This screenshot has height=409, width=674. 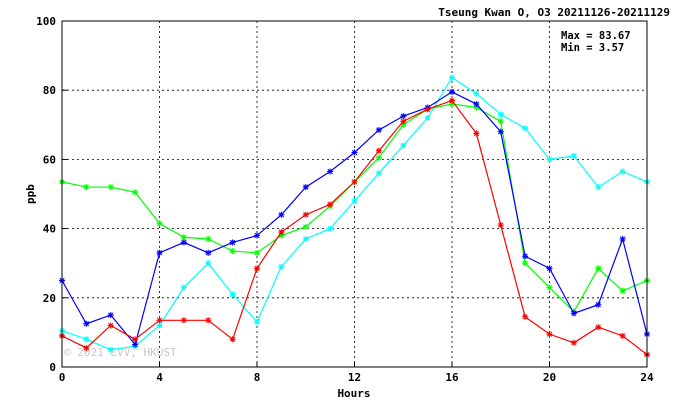 What do you see at coordinates (592, 48) in the screenshot?
I see `stats-min: Min = 3.57` at bounding box center [592, 48].